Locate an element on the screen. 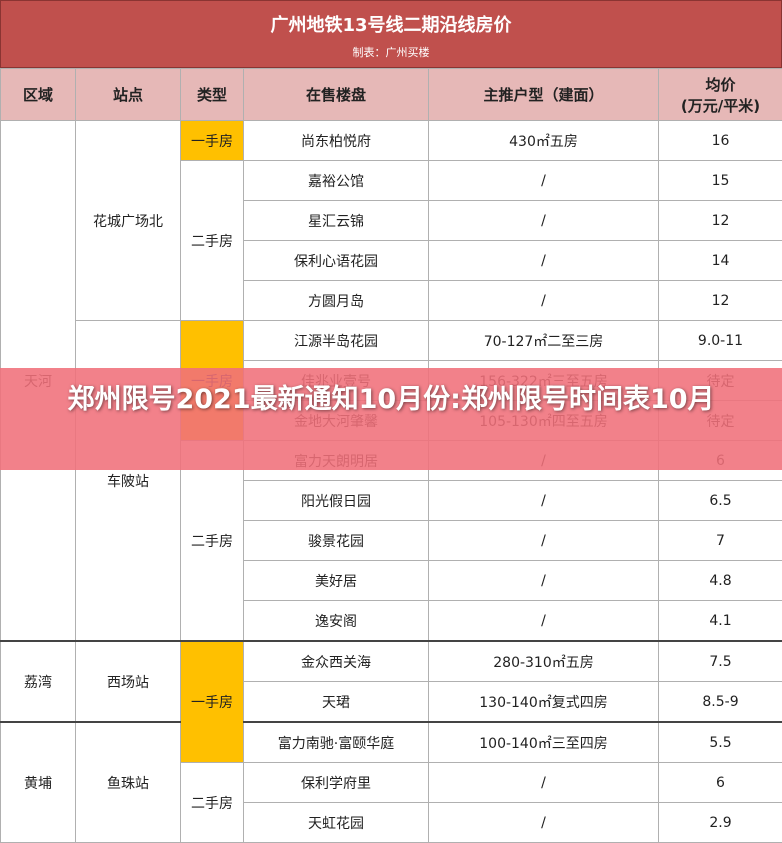  estate-cell: 尚东柏悦府 is located at coordinates (336, 141).